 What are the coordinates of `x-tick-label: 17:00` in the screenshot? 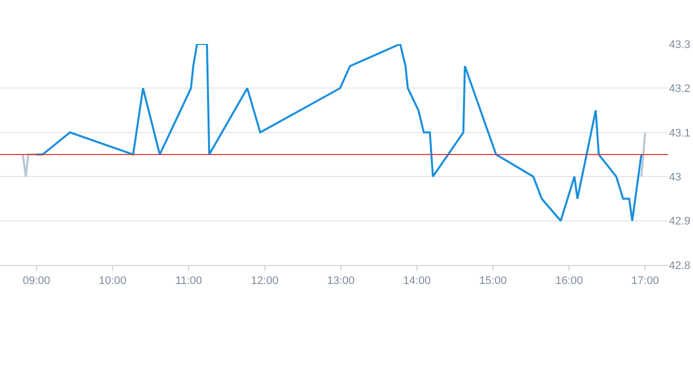 It's located at (645, 281).